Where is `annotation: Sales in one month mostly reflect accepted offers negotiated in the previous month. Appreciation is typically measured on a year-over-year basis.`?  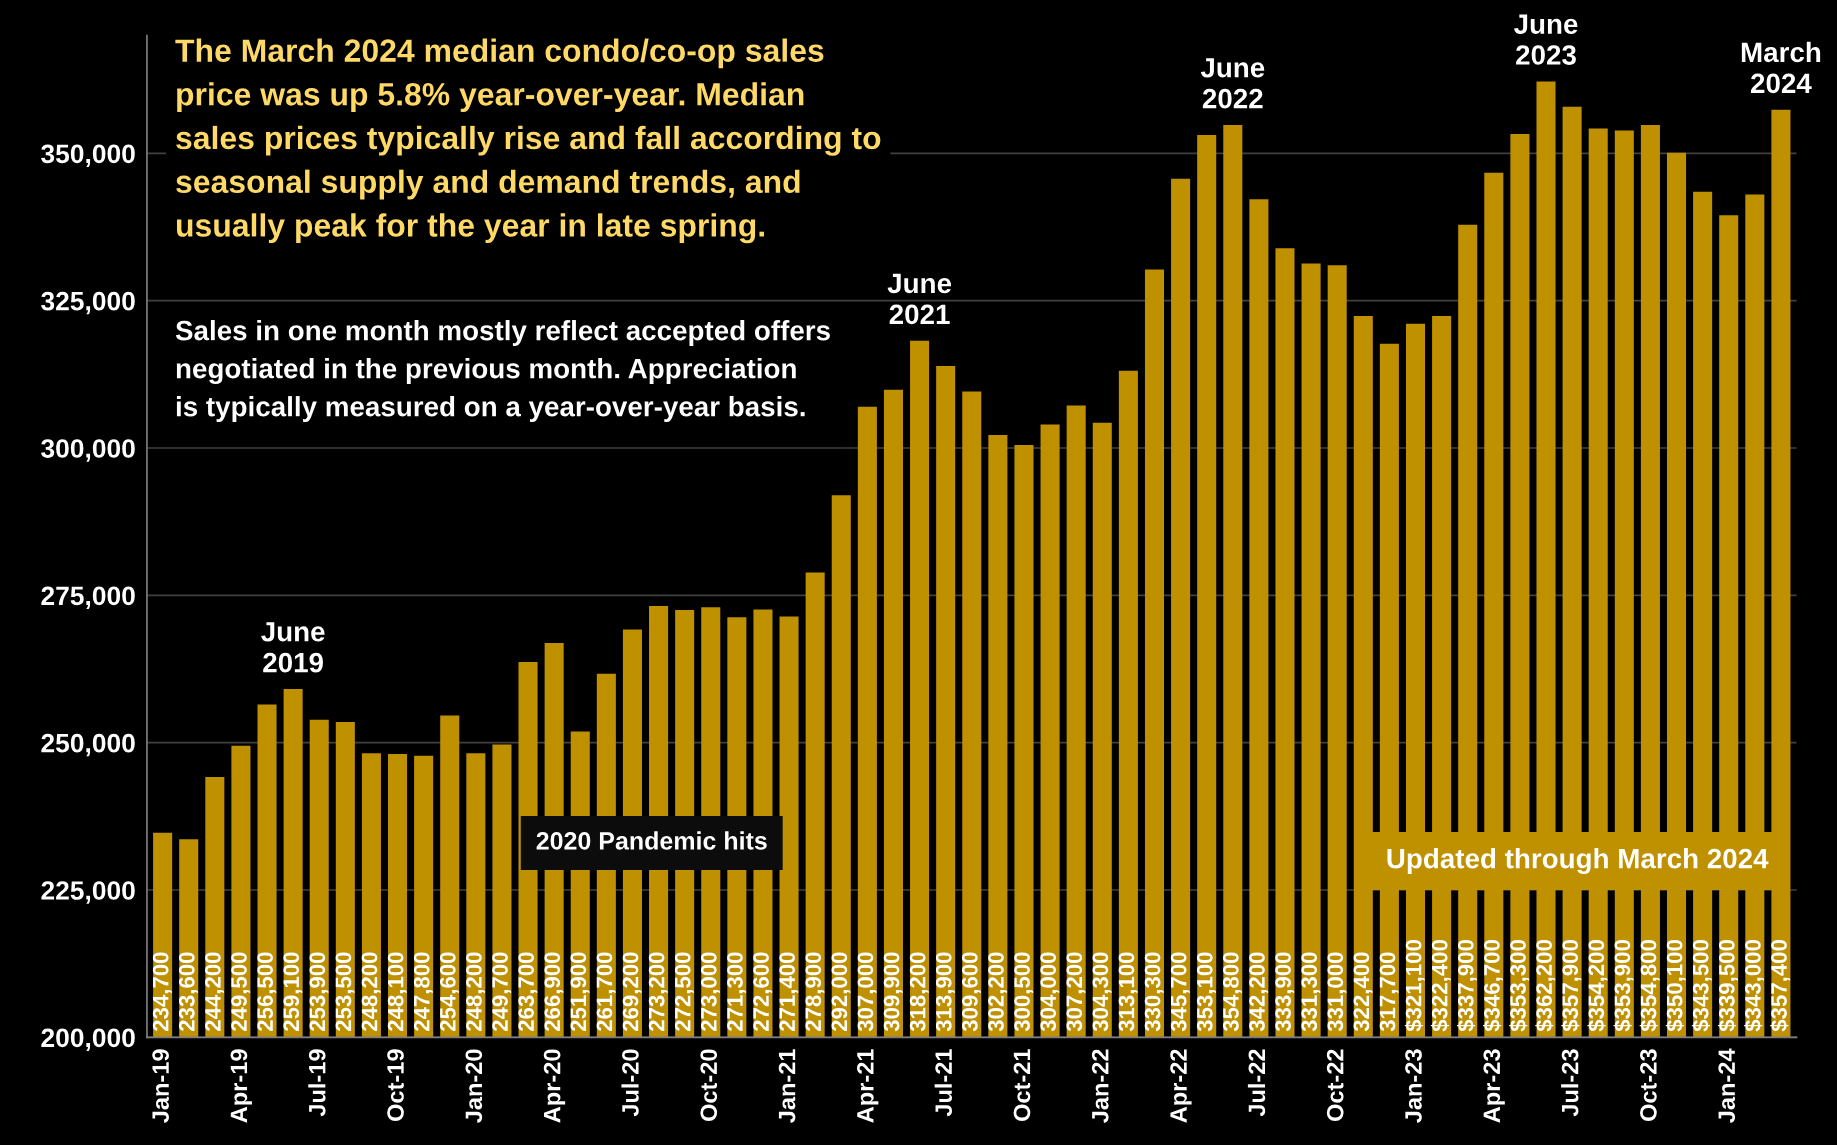 annotation: Sales in one month mostly reflect accepted offers negotiated in the previous month. Appreciation is typically measured on a year-over-year basis. is located at coordinates (502, 371).